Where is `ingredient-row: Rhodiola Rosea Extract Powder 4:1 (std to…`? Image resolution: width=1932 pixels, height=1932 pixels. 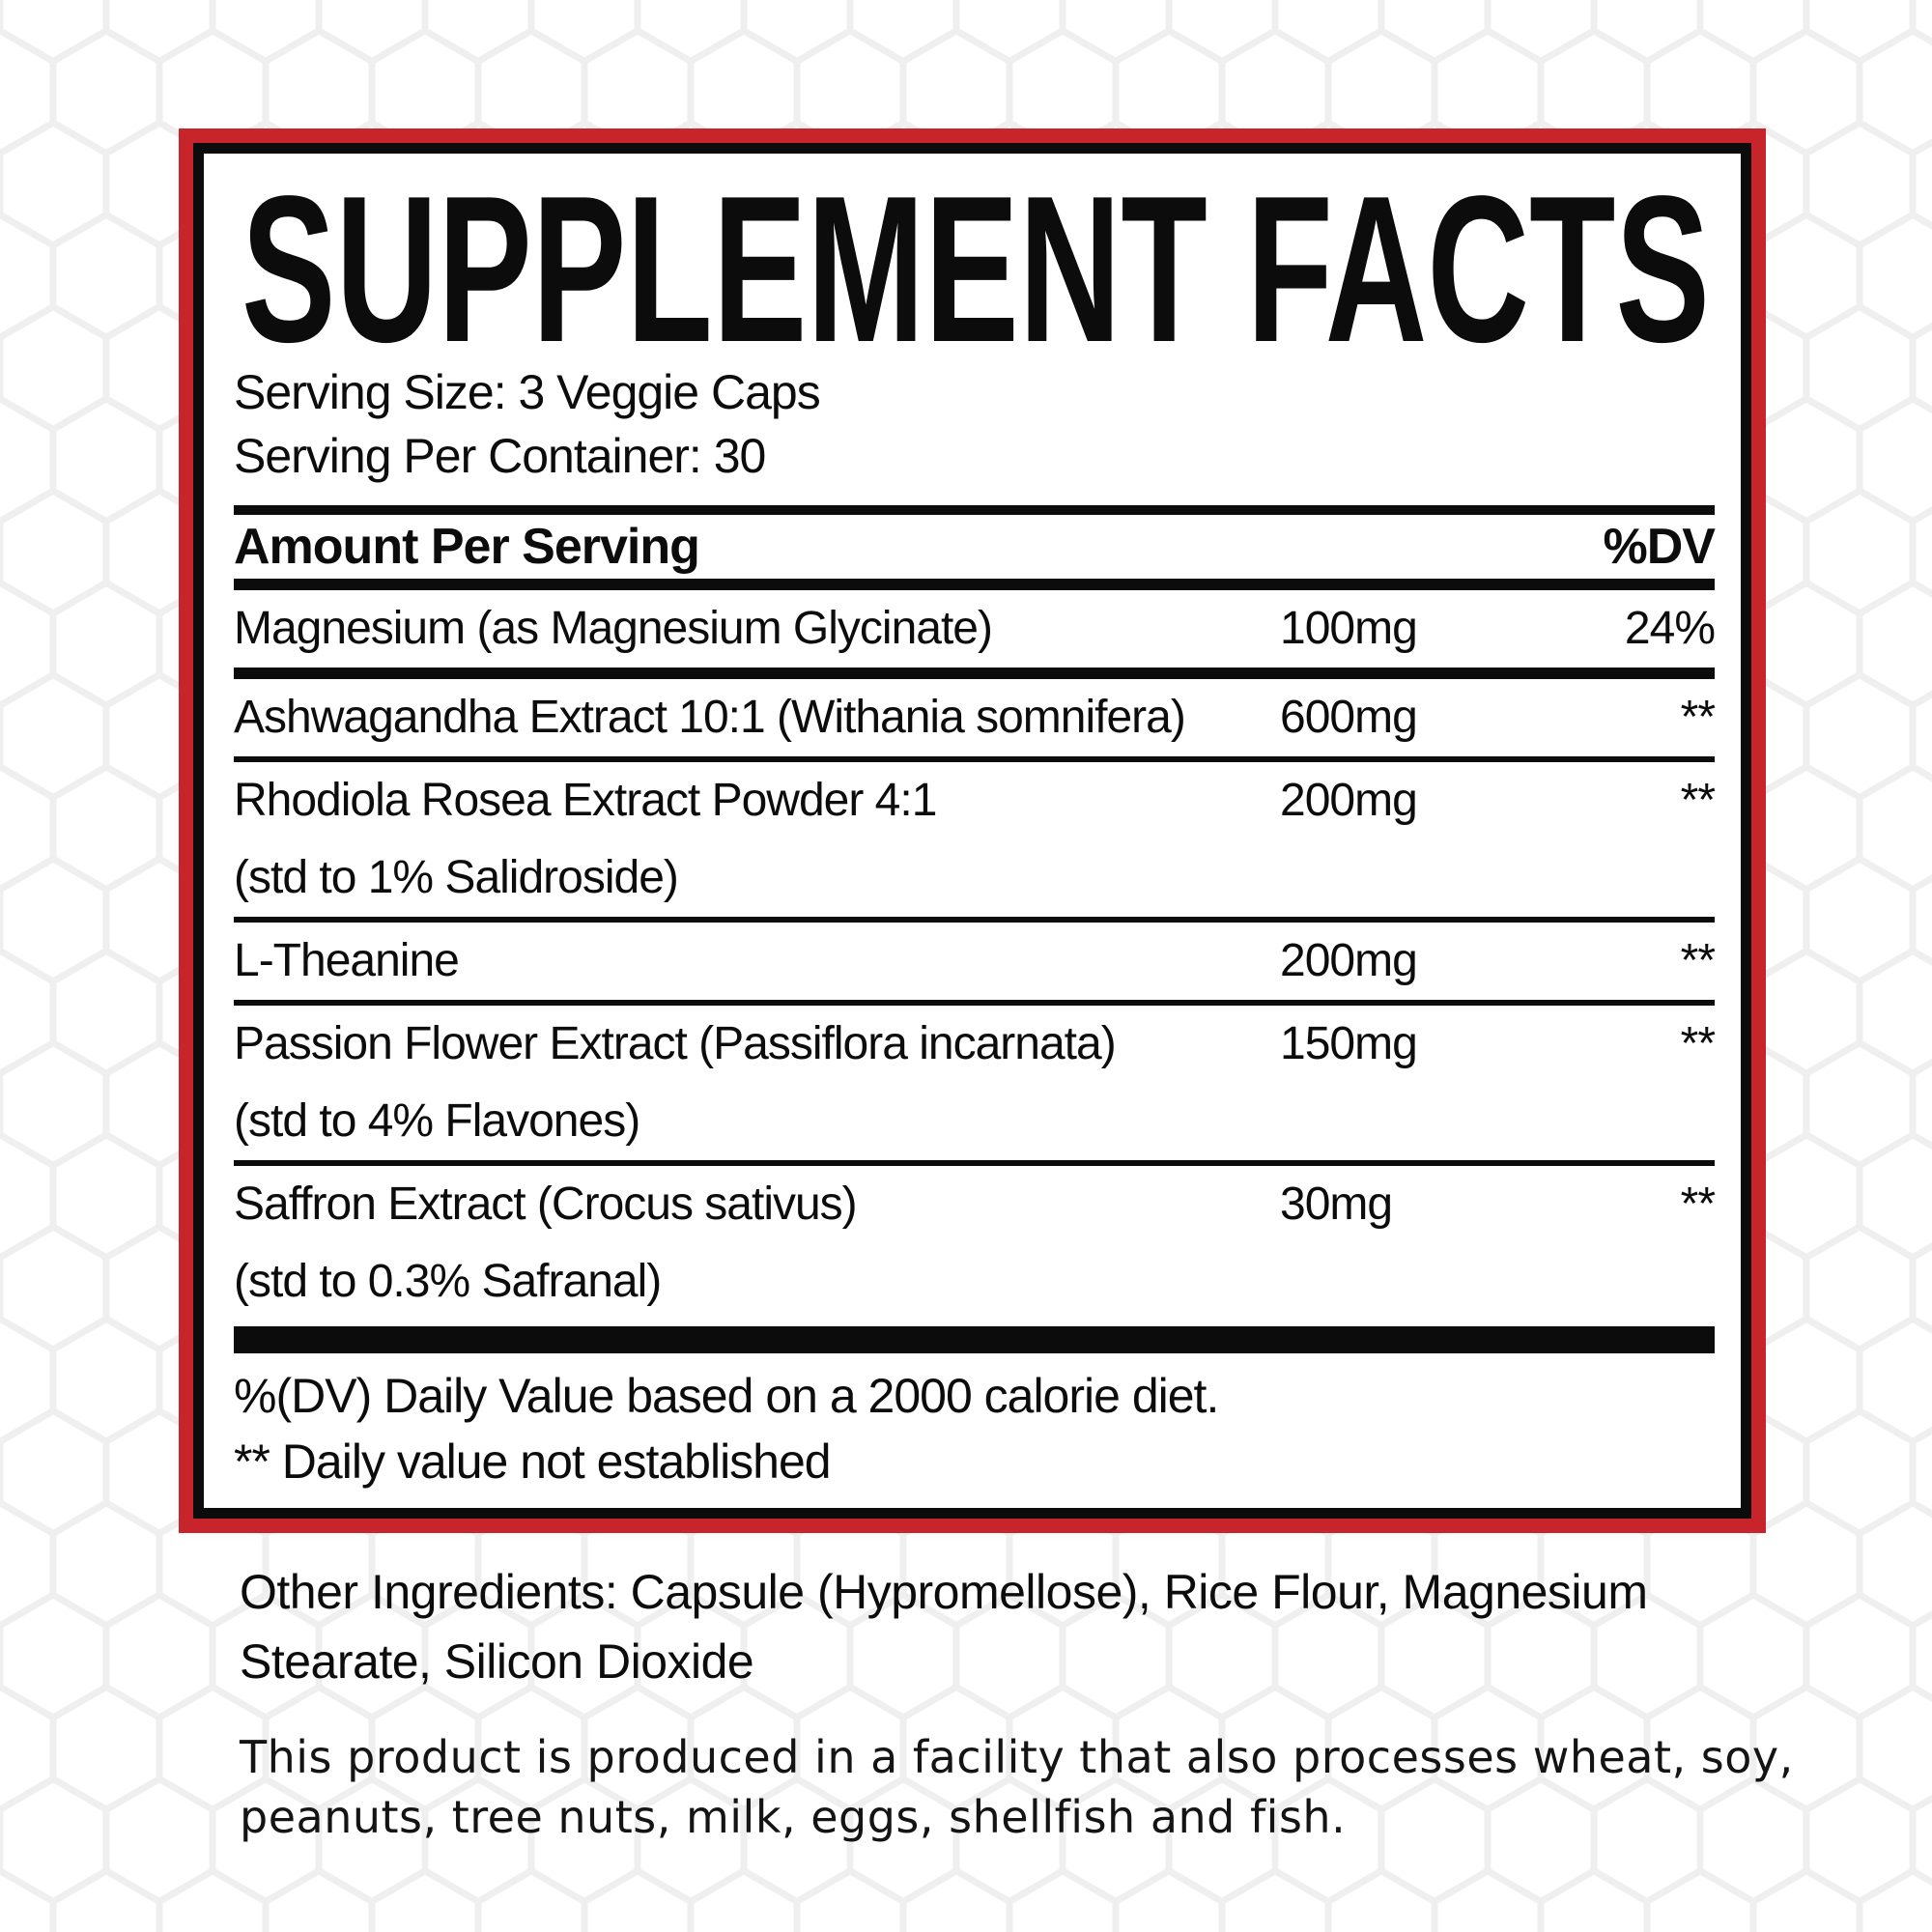 ingredient-row: Rhodiola Rosea Extract Powder 4:1 (std to… is located at coordinates (975, 839).